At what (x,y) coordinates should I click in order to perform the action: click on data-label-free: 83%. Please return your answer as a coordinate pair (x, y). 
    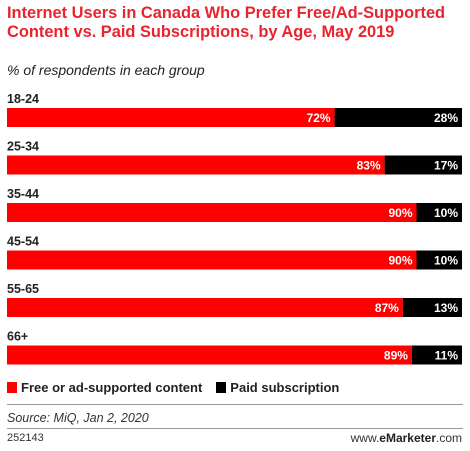
    Looking at the image, I should click on (369, 166).